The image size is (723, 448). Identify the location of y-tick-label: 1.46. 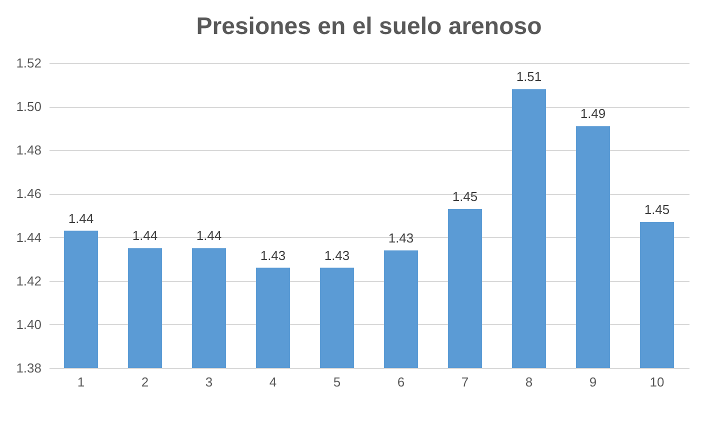
(29, 194).